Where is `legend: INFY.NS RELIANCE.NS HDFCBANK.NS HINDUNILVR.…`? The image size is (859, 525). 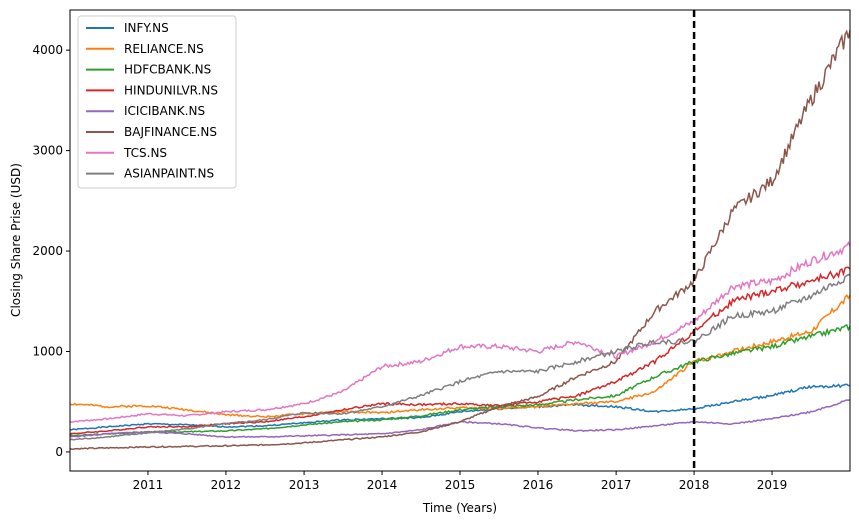
legend: INFY.NS RELIANCE.NS HDFCBANK.NS HINDUNILVR.… is located at coordinates (157, 102).